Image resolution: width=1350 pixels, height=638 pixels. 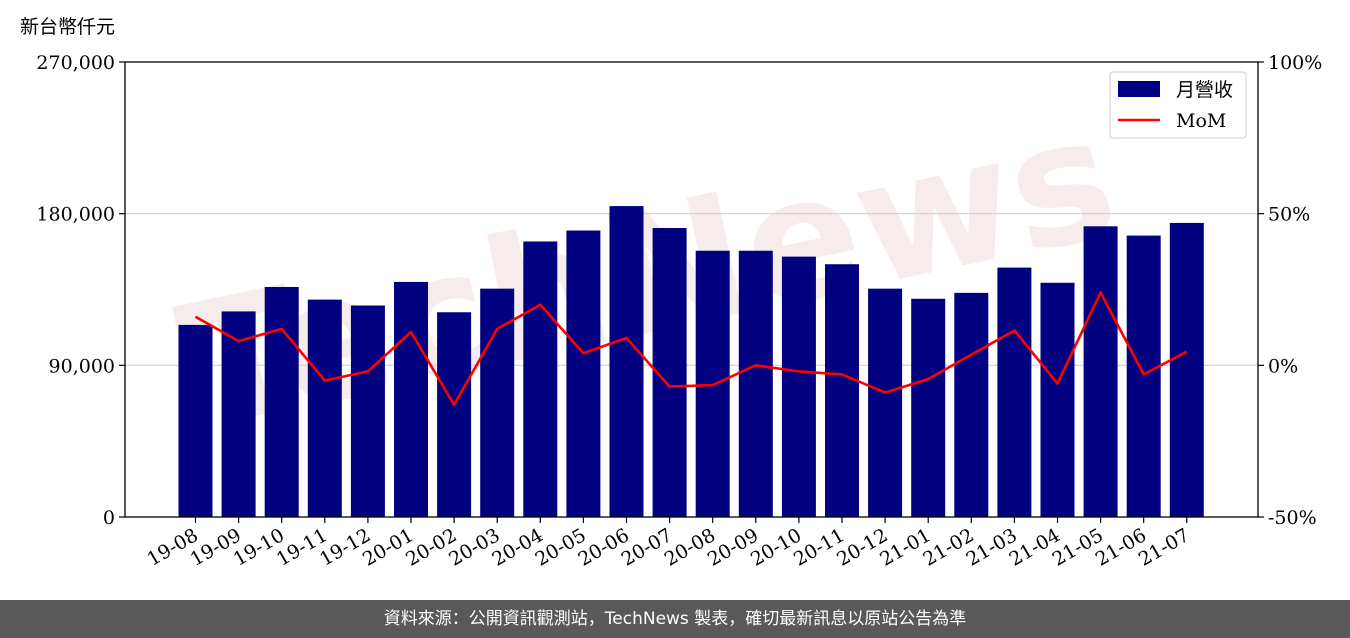 What do you see at coordinates (75, 63) in the screenshot?
I see `y-left-tick-label: 270,000` at bounding box center [75, 63].